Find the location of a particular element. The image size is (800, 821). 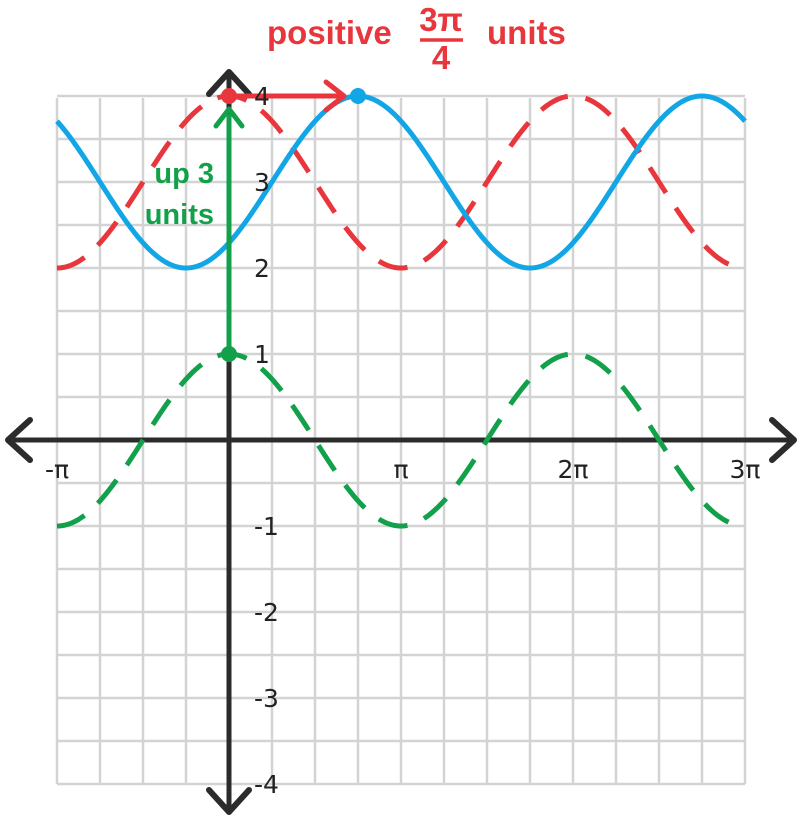

horizontal-shift-arrowhead is located at coordinates (335, 96).